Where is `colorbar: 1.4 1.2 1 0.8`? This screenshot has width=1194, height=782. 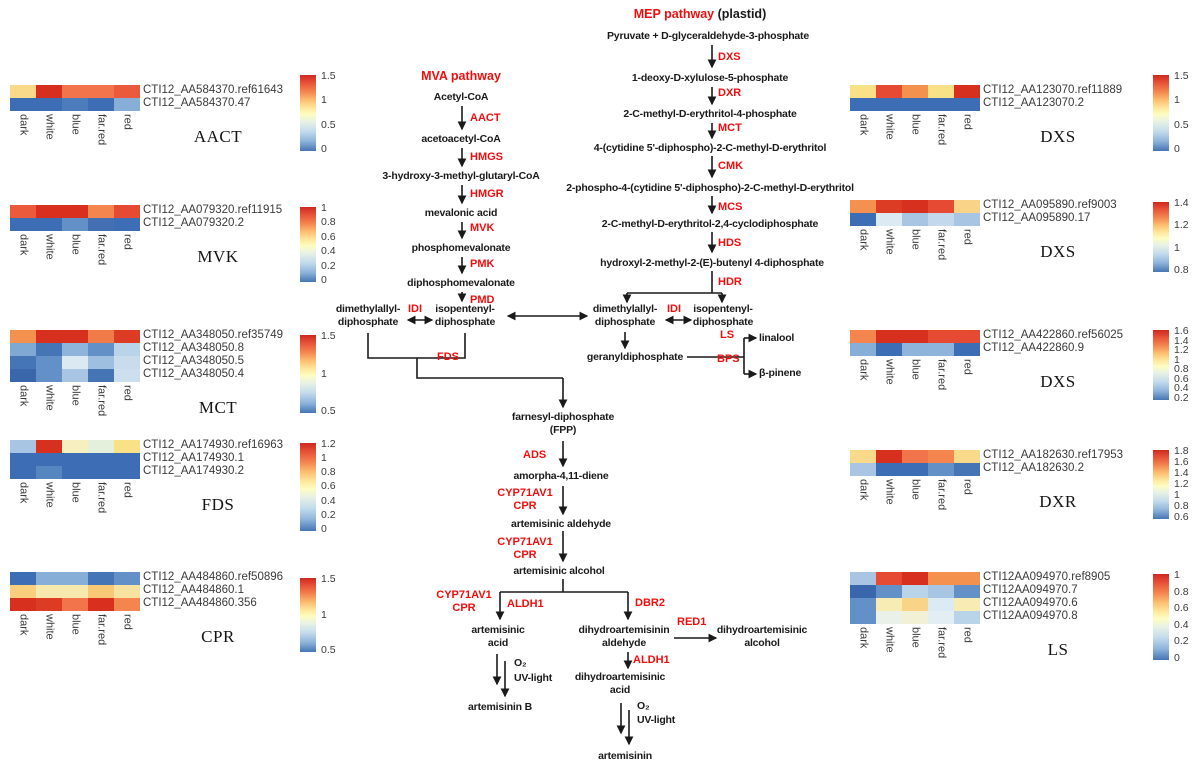 colorbar: 1.4 1.2 1 0.8 is located at coordinates (1173, 236).